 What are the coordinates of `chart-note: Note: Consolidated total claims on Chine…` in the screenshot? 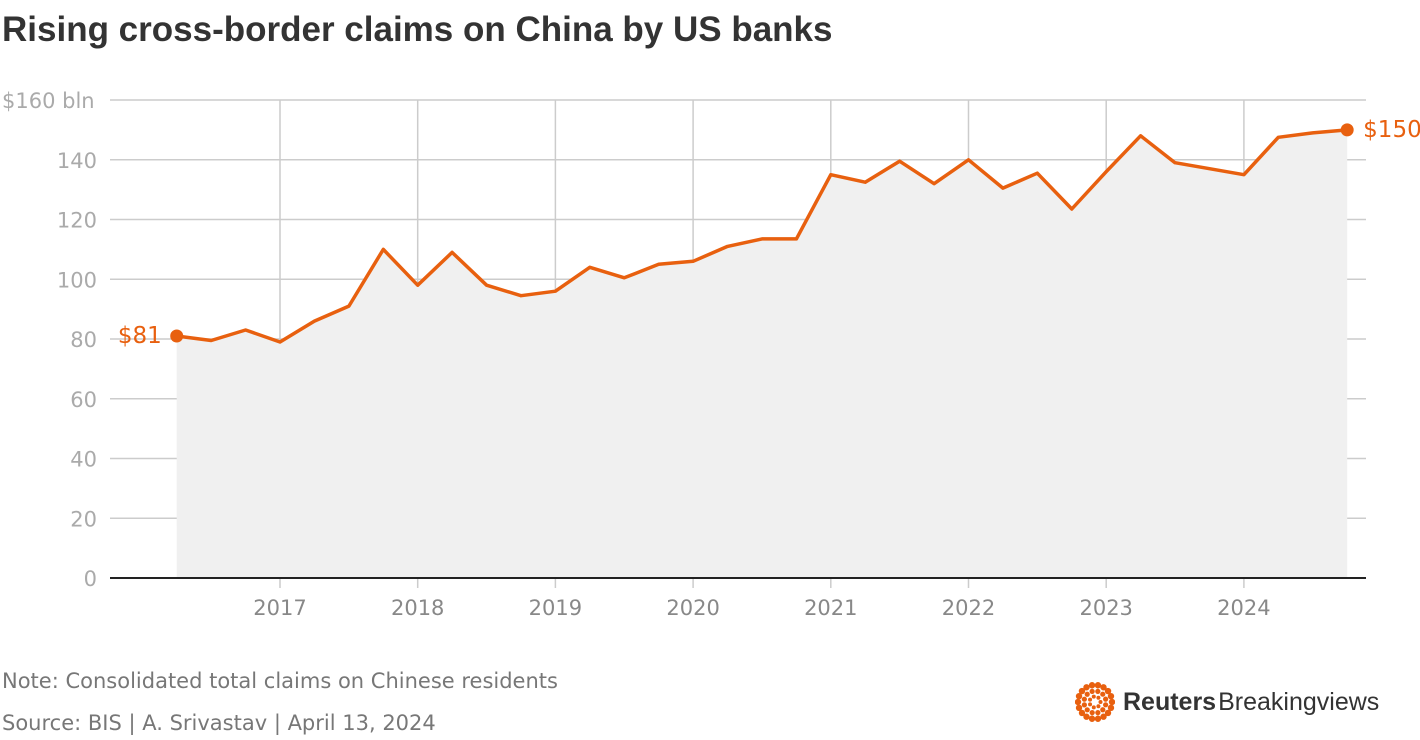 It's located at (280, 681).